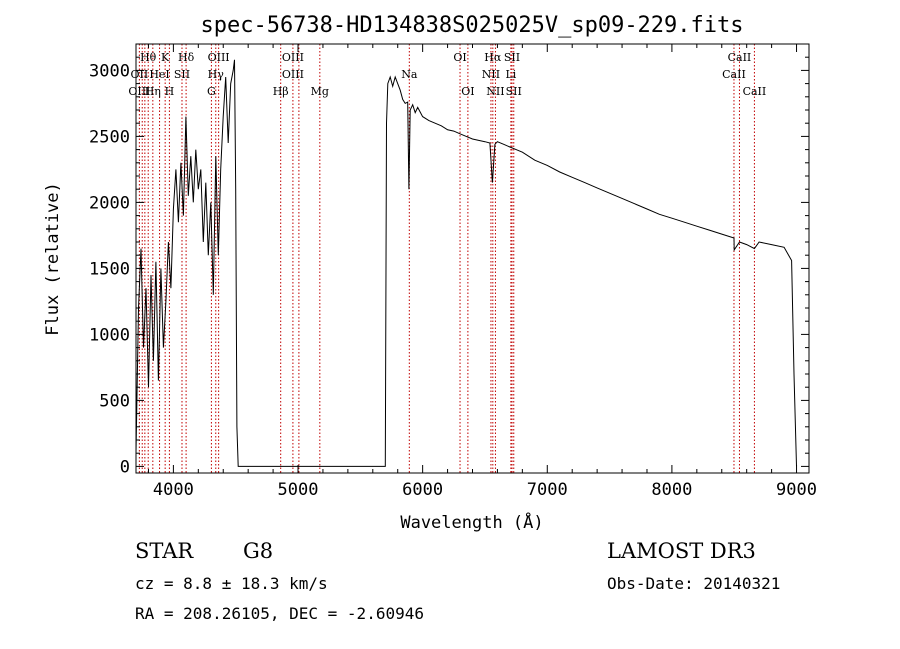 The height and width of the screenshot is (649, 900). Describe the element at coordinates (109, 269) in the screenshot. I see `y-tick-label: 1500` at that location.